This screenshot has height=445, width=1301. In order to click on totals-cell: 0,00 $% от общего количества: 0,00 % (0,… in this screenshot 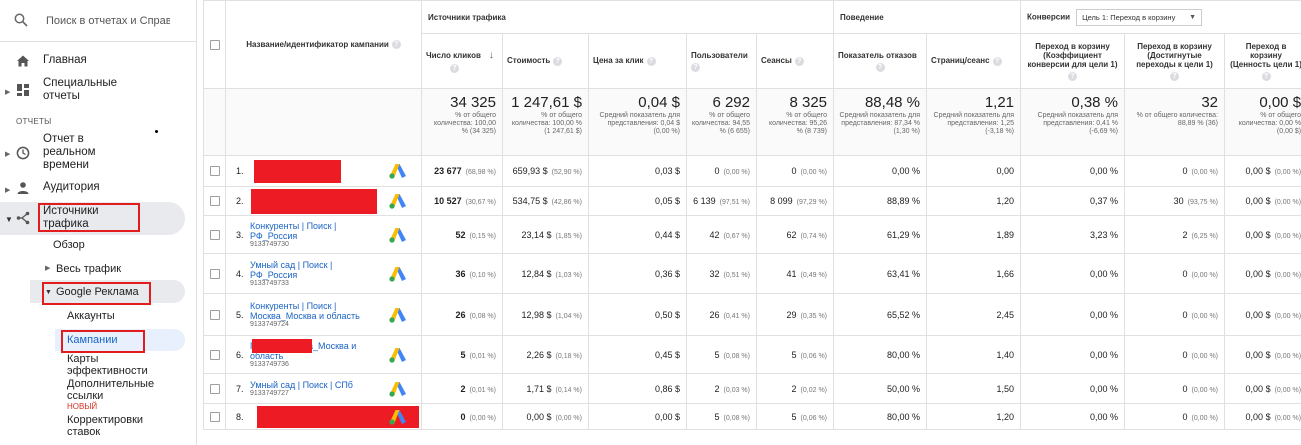, I will do `click(1262, 122)`.